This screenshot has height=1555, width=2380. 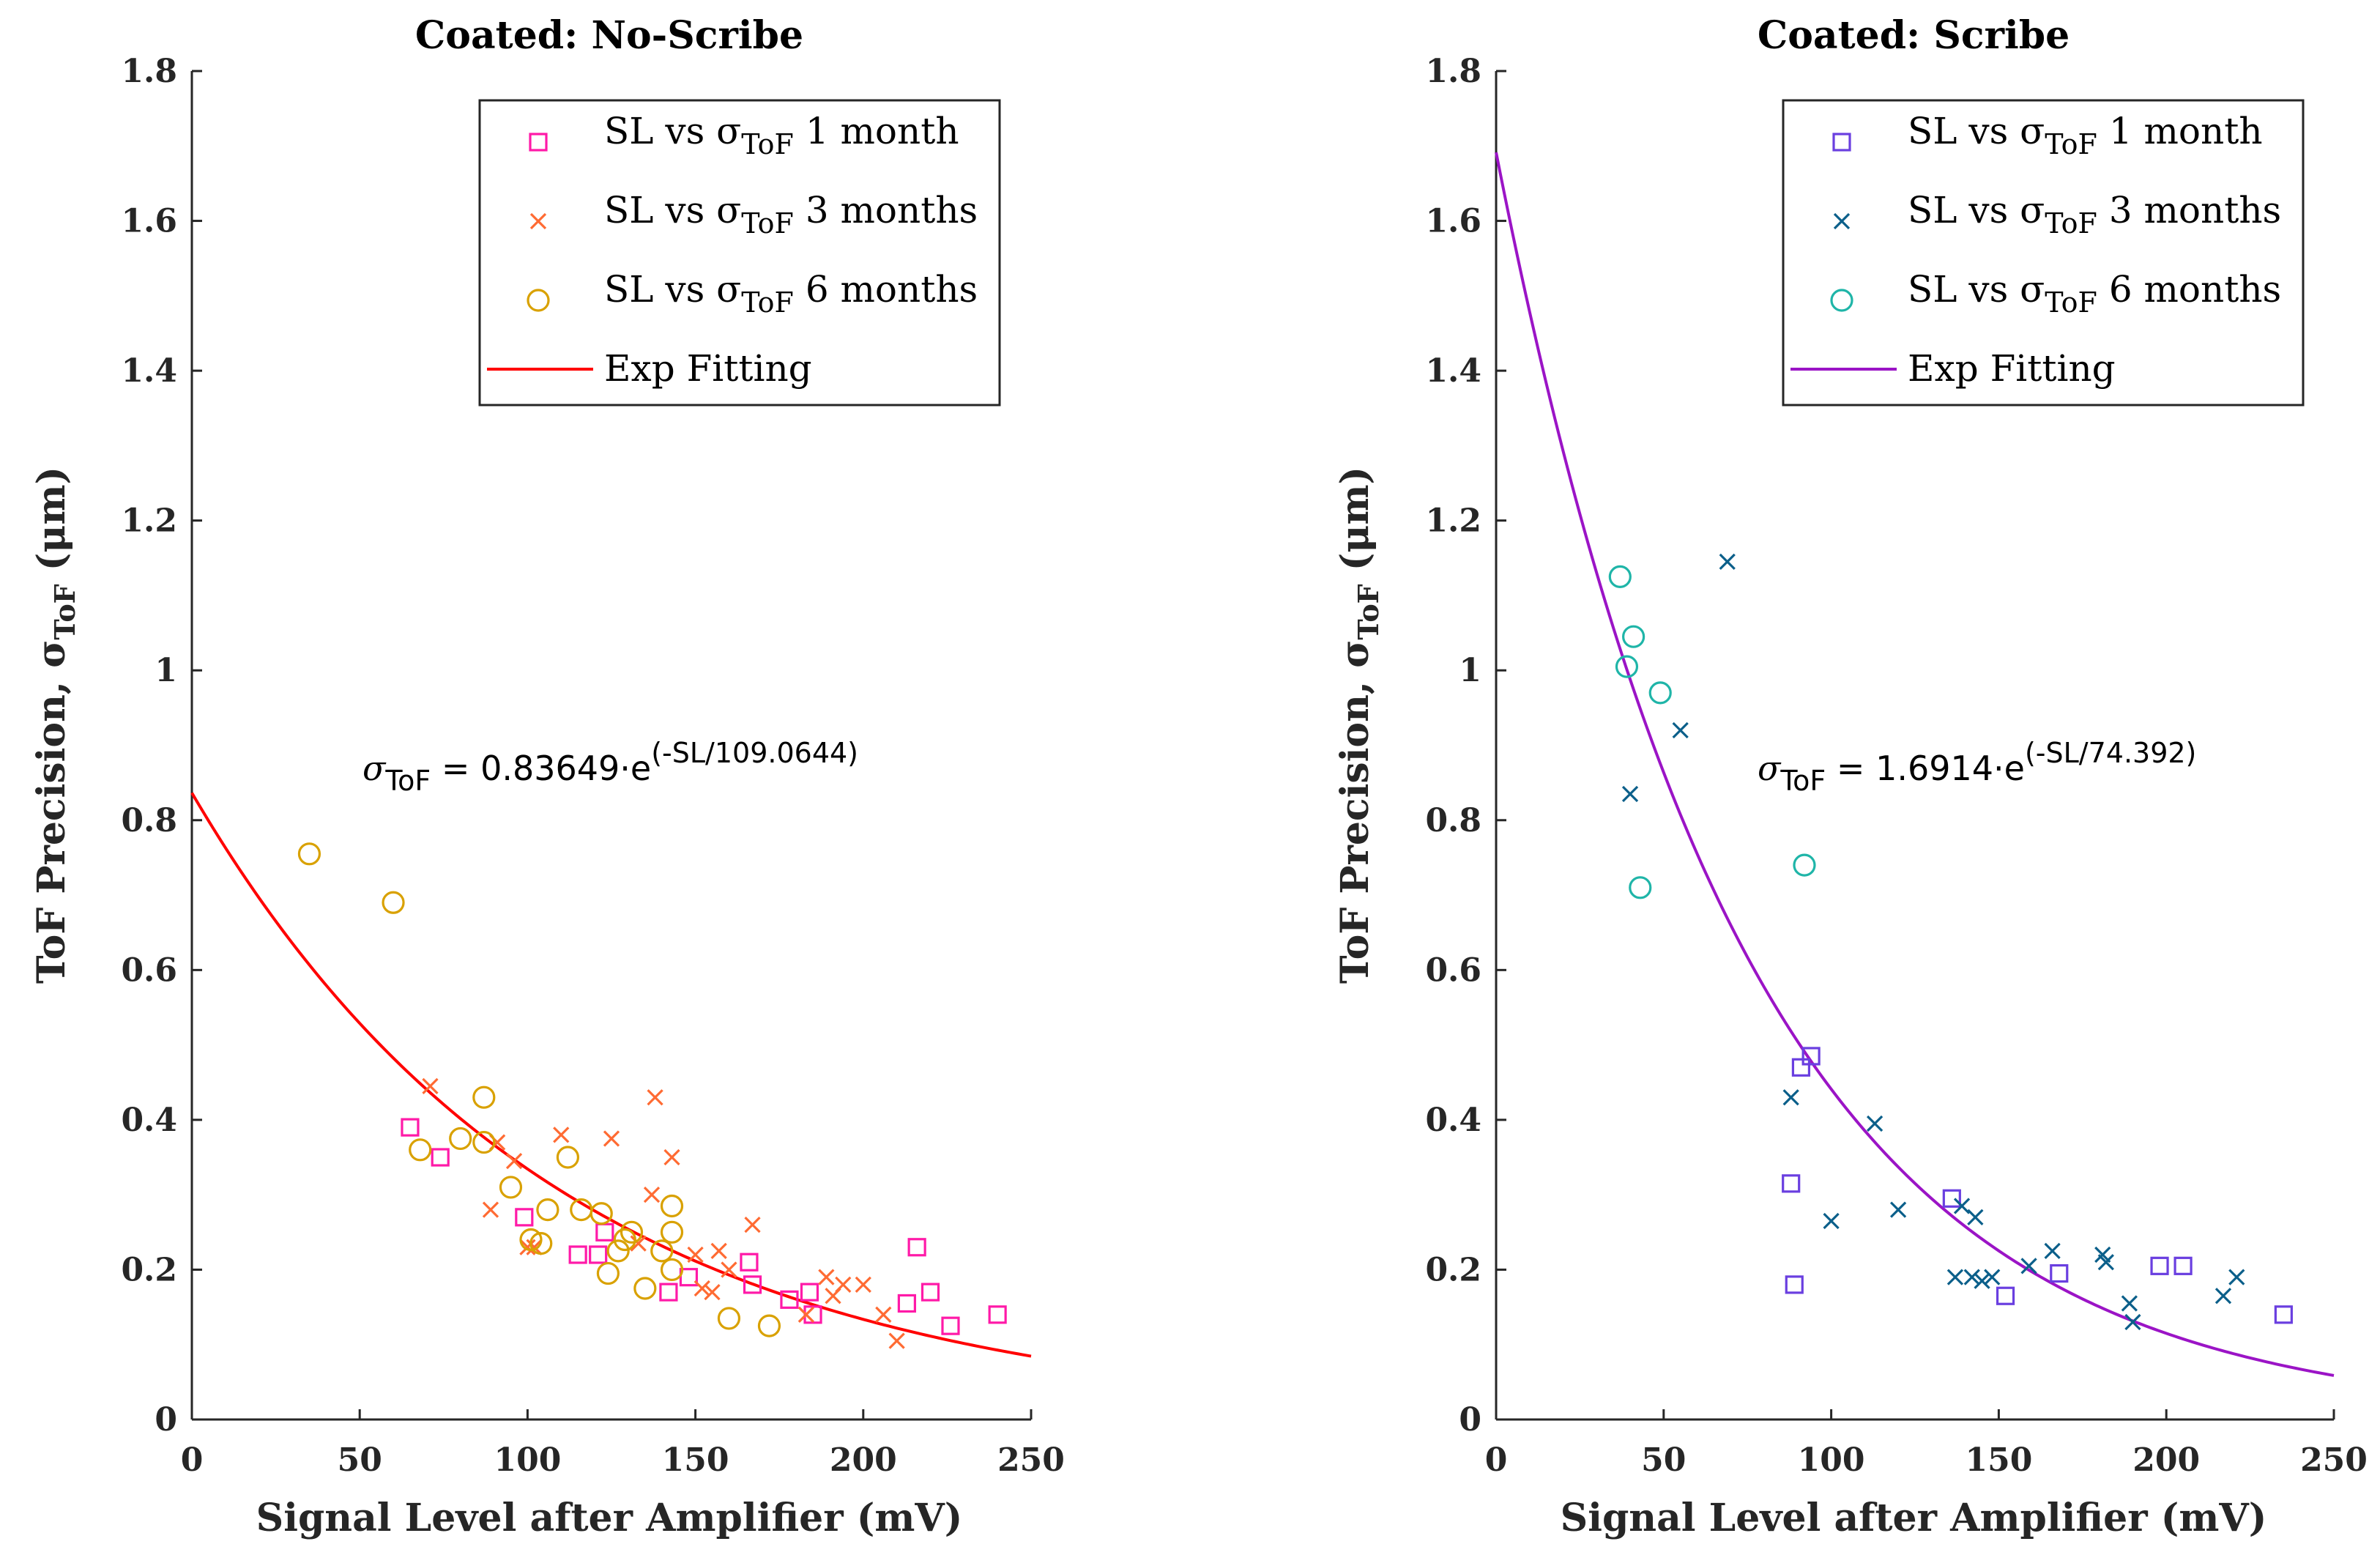 What do you see at coordinates (791, 215) in the screenshot?
I see `legend-entry-3-months: SL vs σToF 3 months` at bounding box center [791, 215].